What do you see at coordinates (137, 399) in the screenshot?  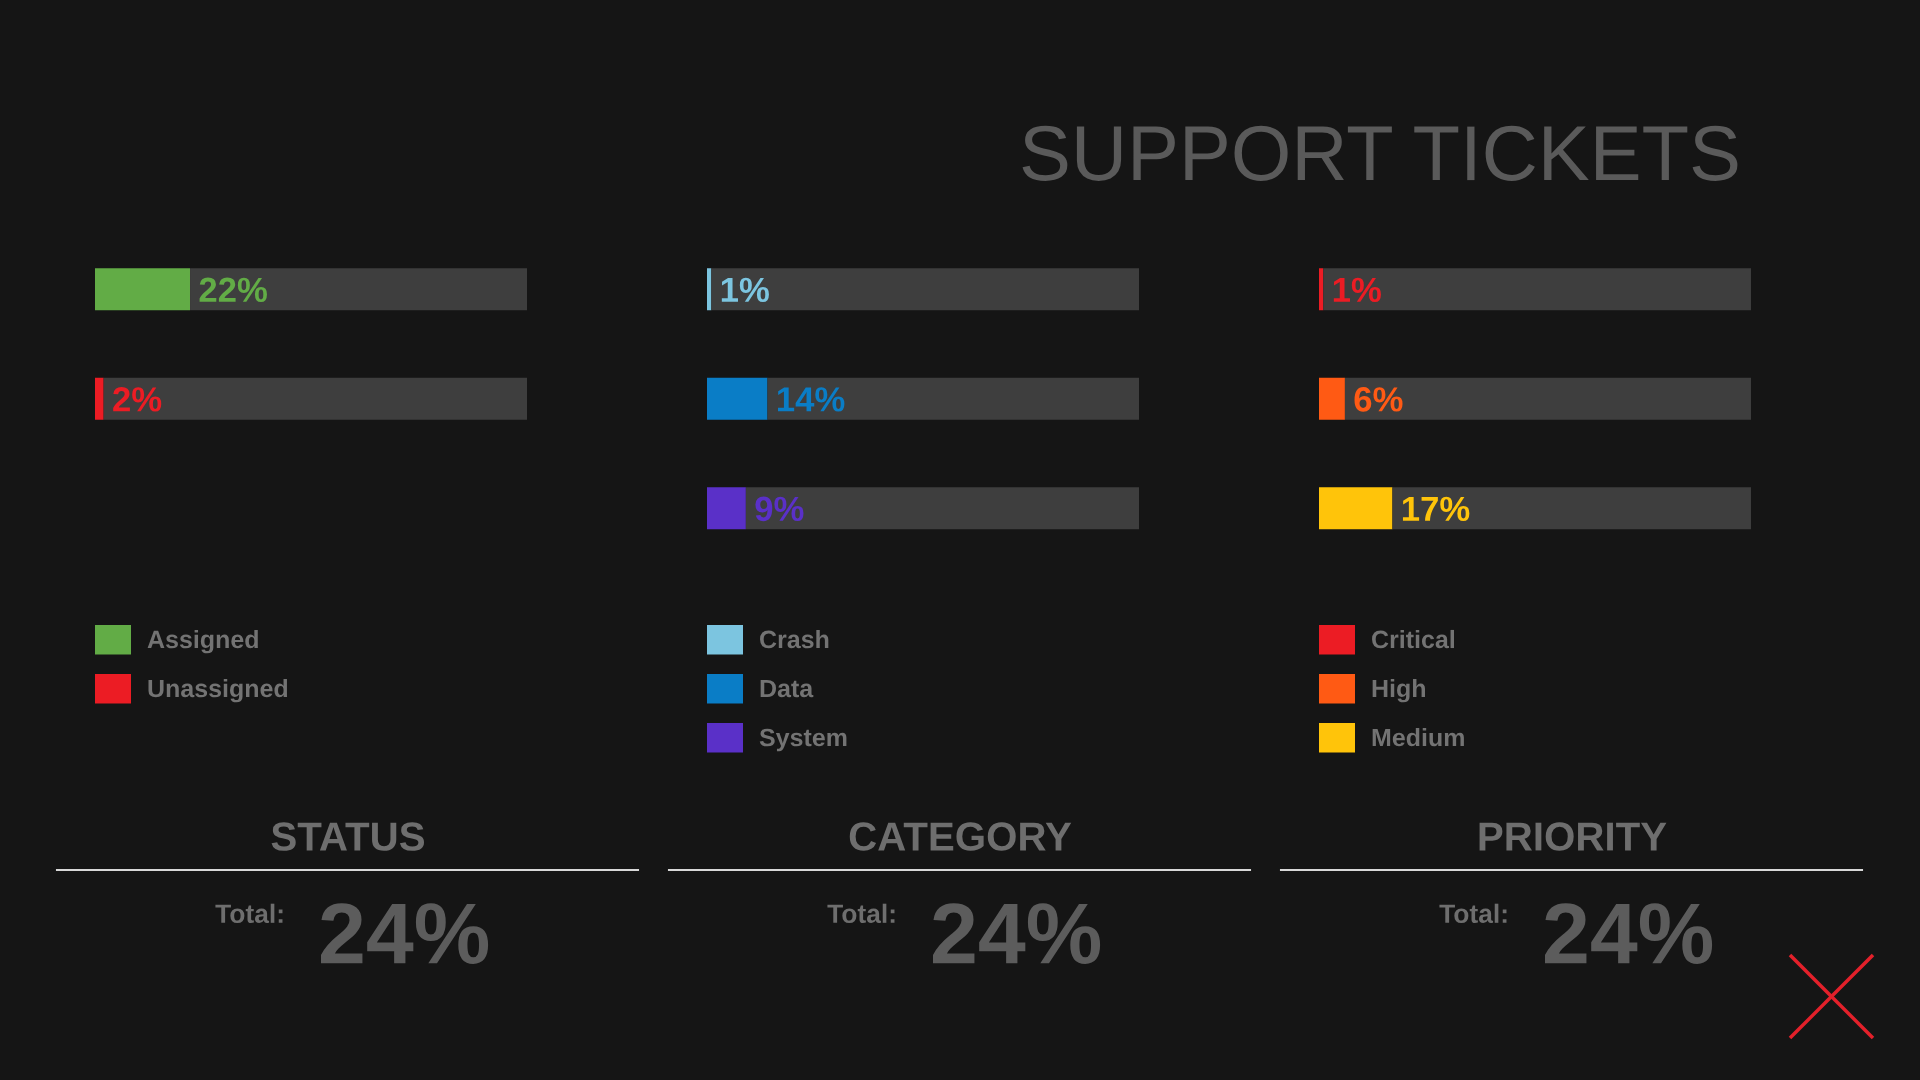 I see `data-label: 2%` at bounding box center [137, 399].